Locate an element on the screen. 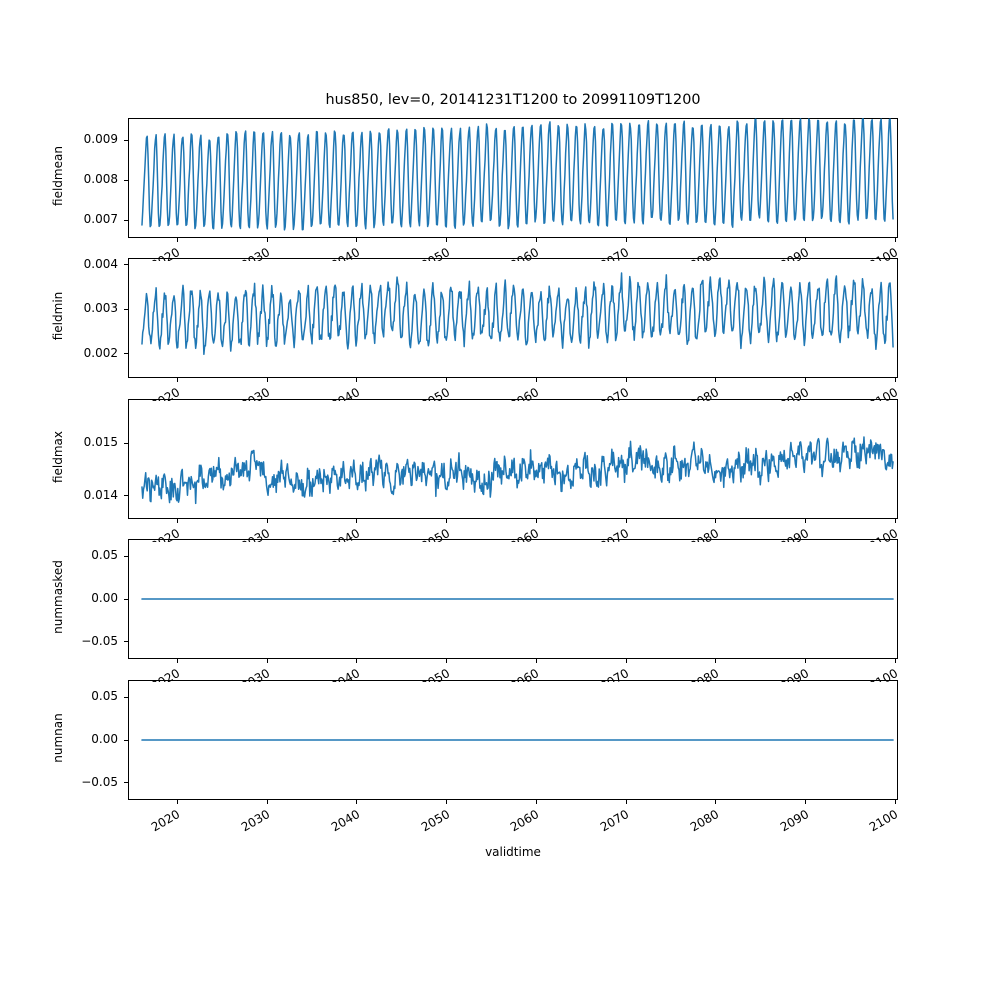 The width and height of the screenshot is (1000, 1000). plot-panel-fieldmax is located at coordinates (513, 459).